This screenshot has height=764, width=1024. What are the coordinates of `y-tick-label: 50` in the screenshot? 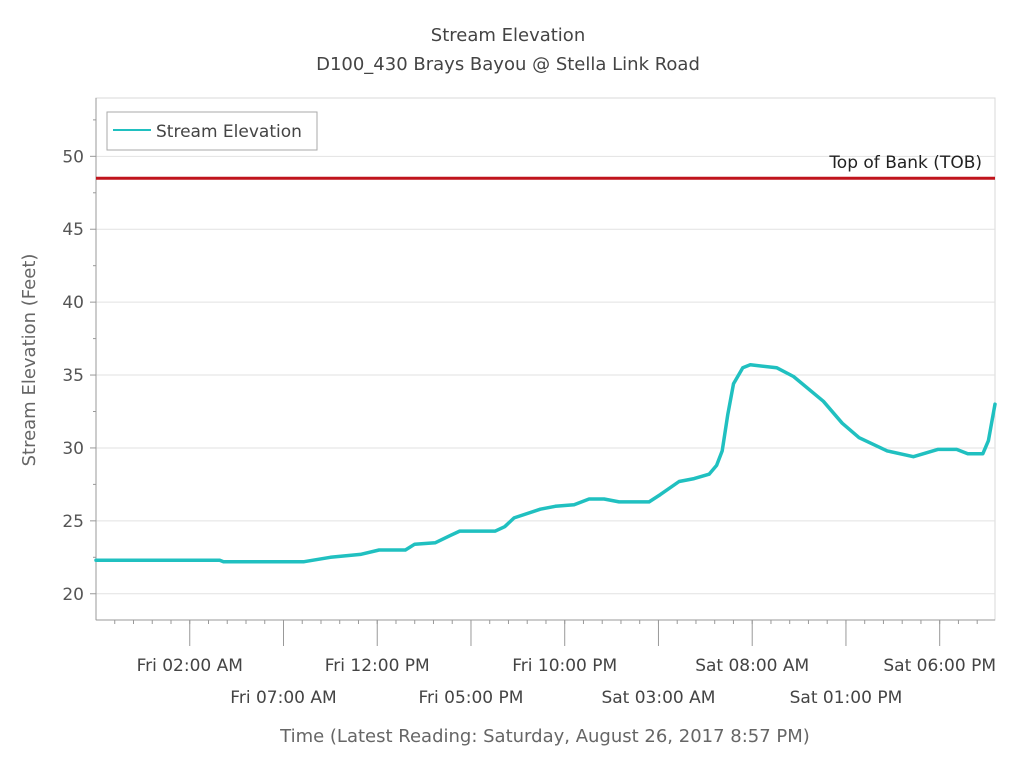 It's located at (73, 157).